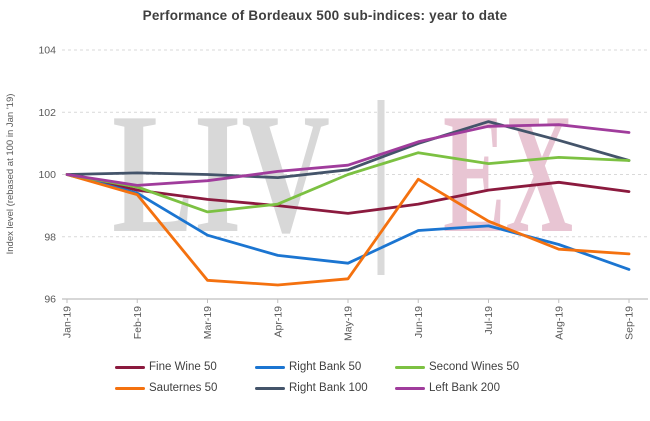 This screenshot has height=421, width=650. I want to click on y-tick-label-98: 98, so click(50, 237).